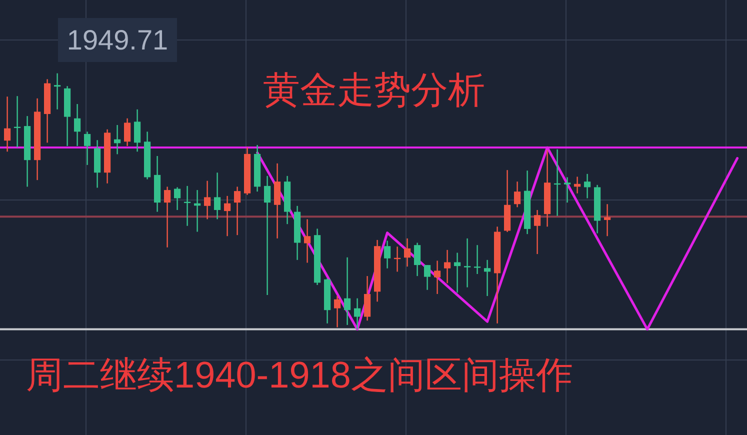 The height and width of the screenshot is (435, 747). I want to click on text: 周二继续1940-1918之间区间操作, so click(299, 375).